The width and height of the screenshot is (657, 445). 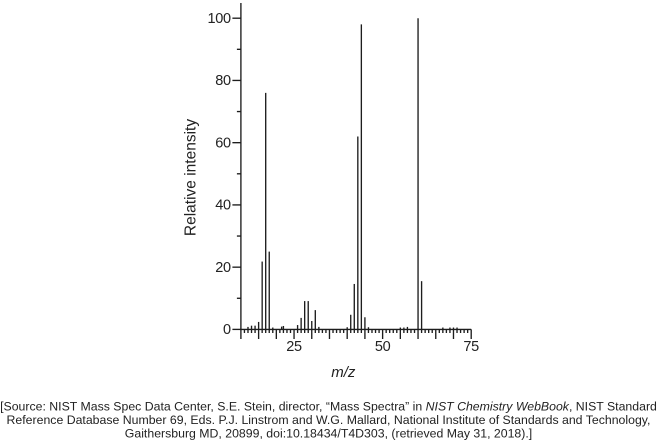 I want to click on svg-text: 50, so click(x=383, y=347).